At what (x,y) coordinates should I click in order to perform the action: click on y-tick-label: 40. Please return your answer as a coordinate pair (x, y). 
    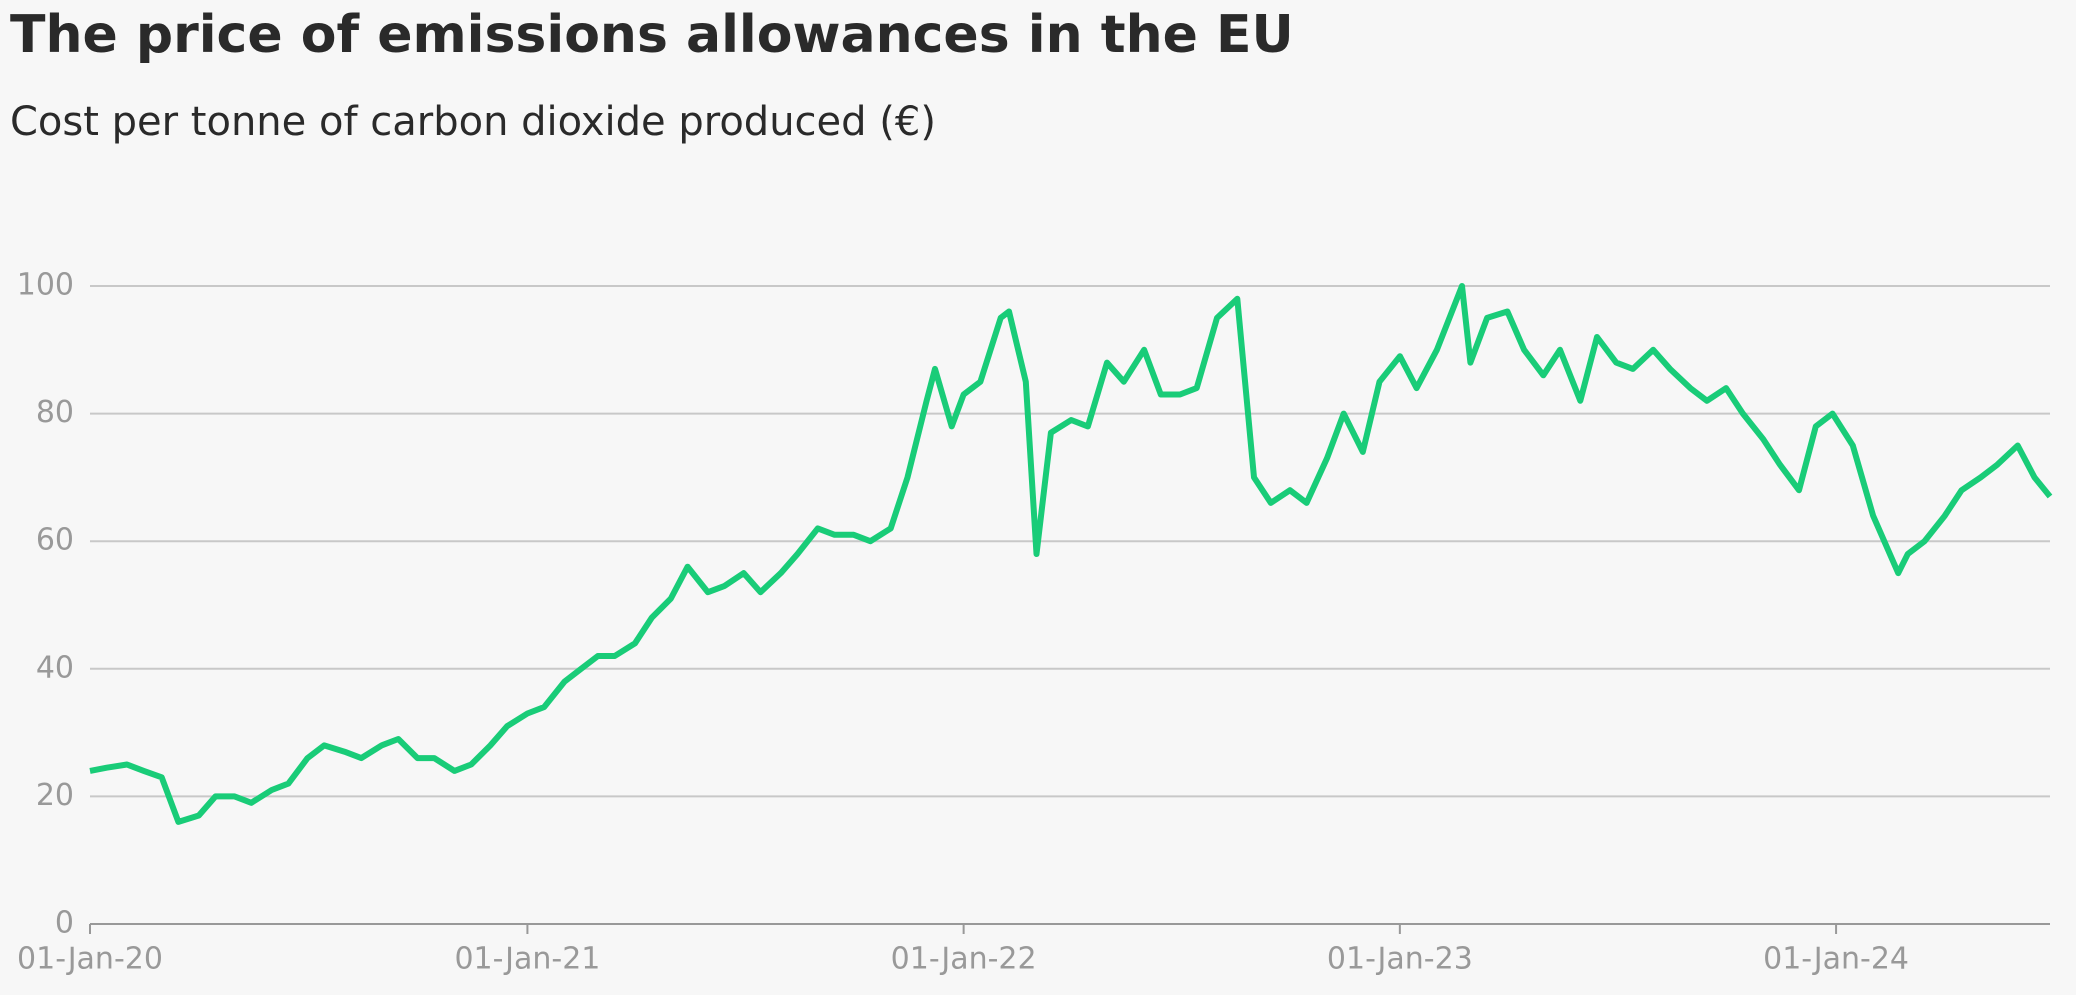
    Looking at the image, I should click on (55, 667).